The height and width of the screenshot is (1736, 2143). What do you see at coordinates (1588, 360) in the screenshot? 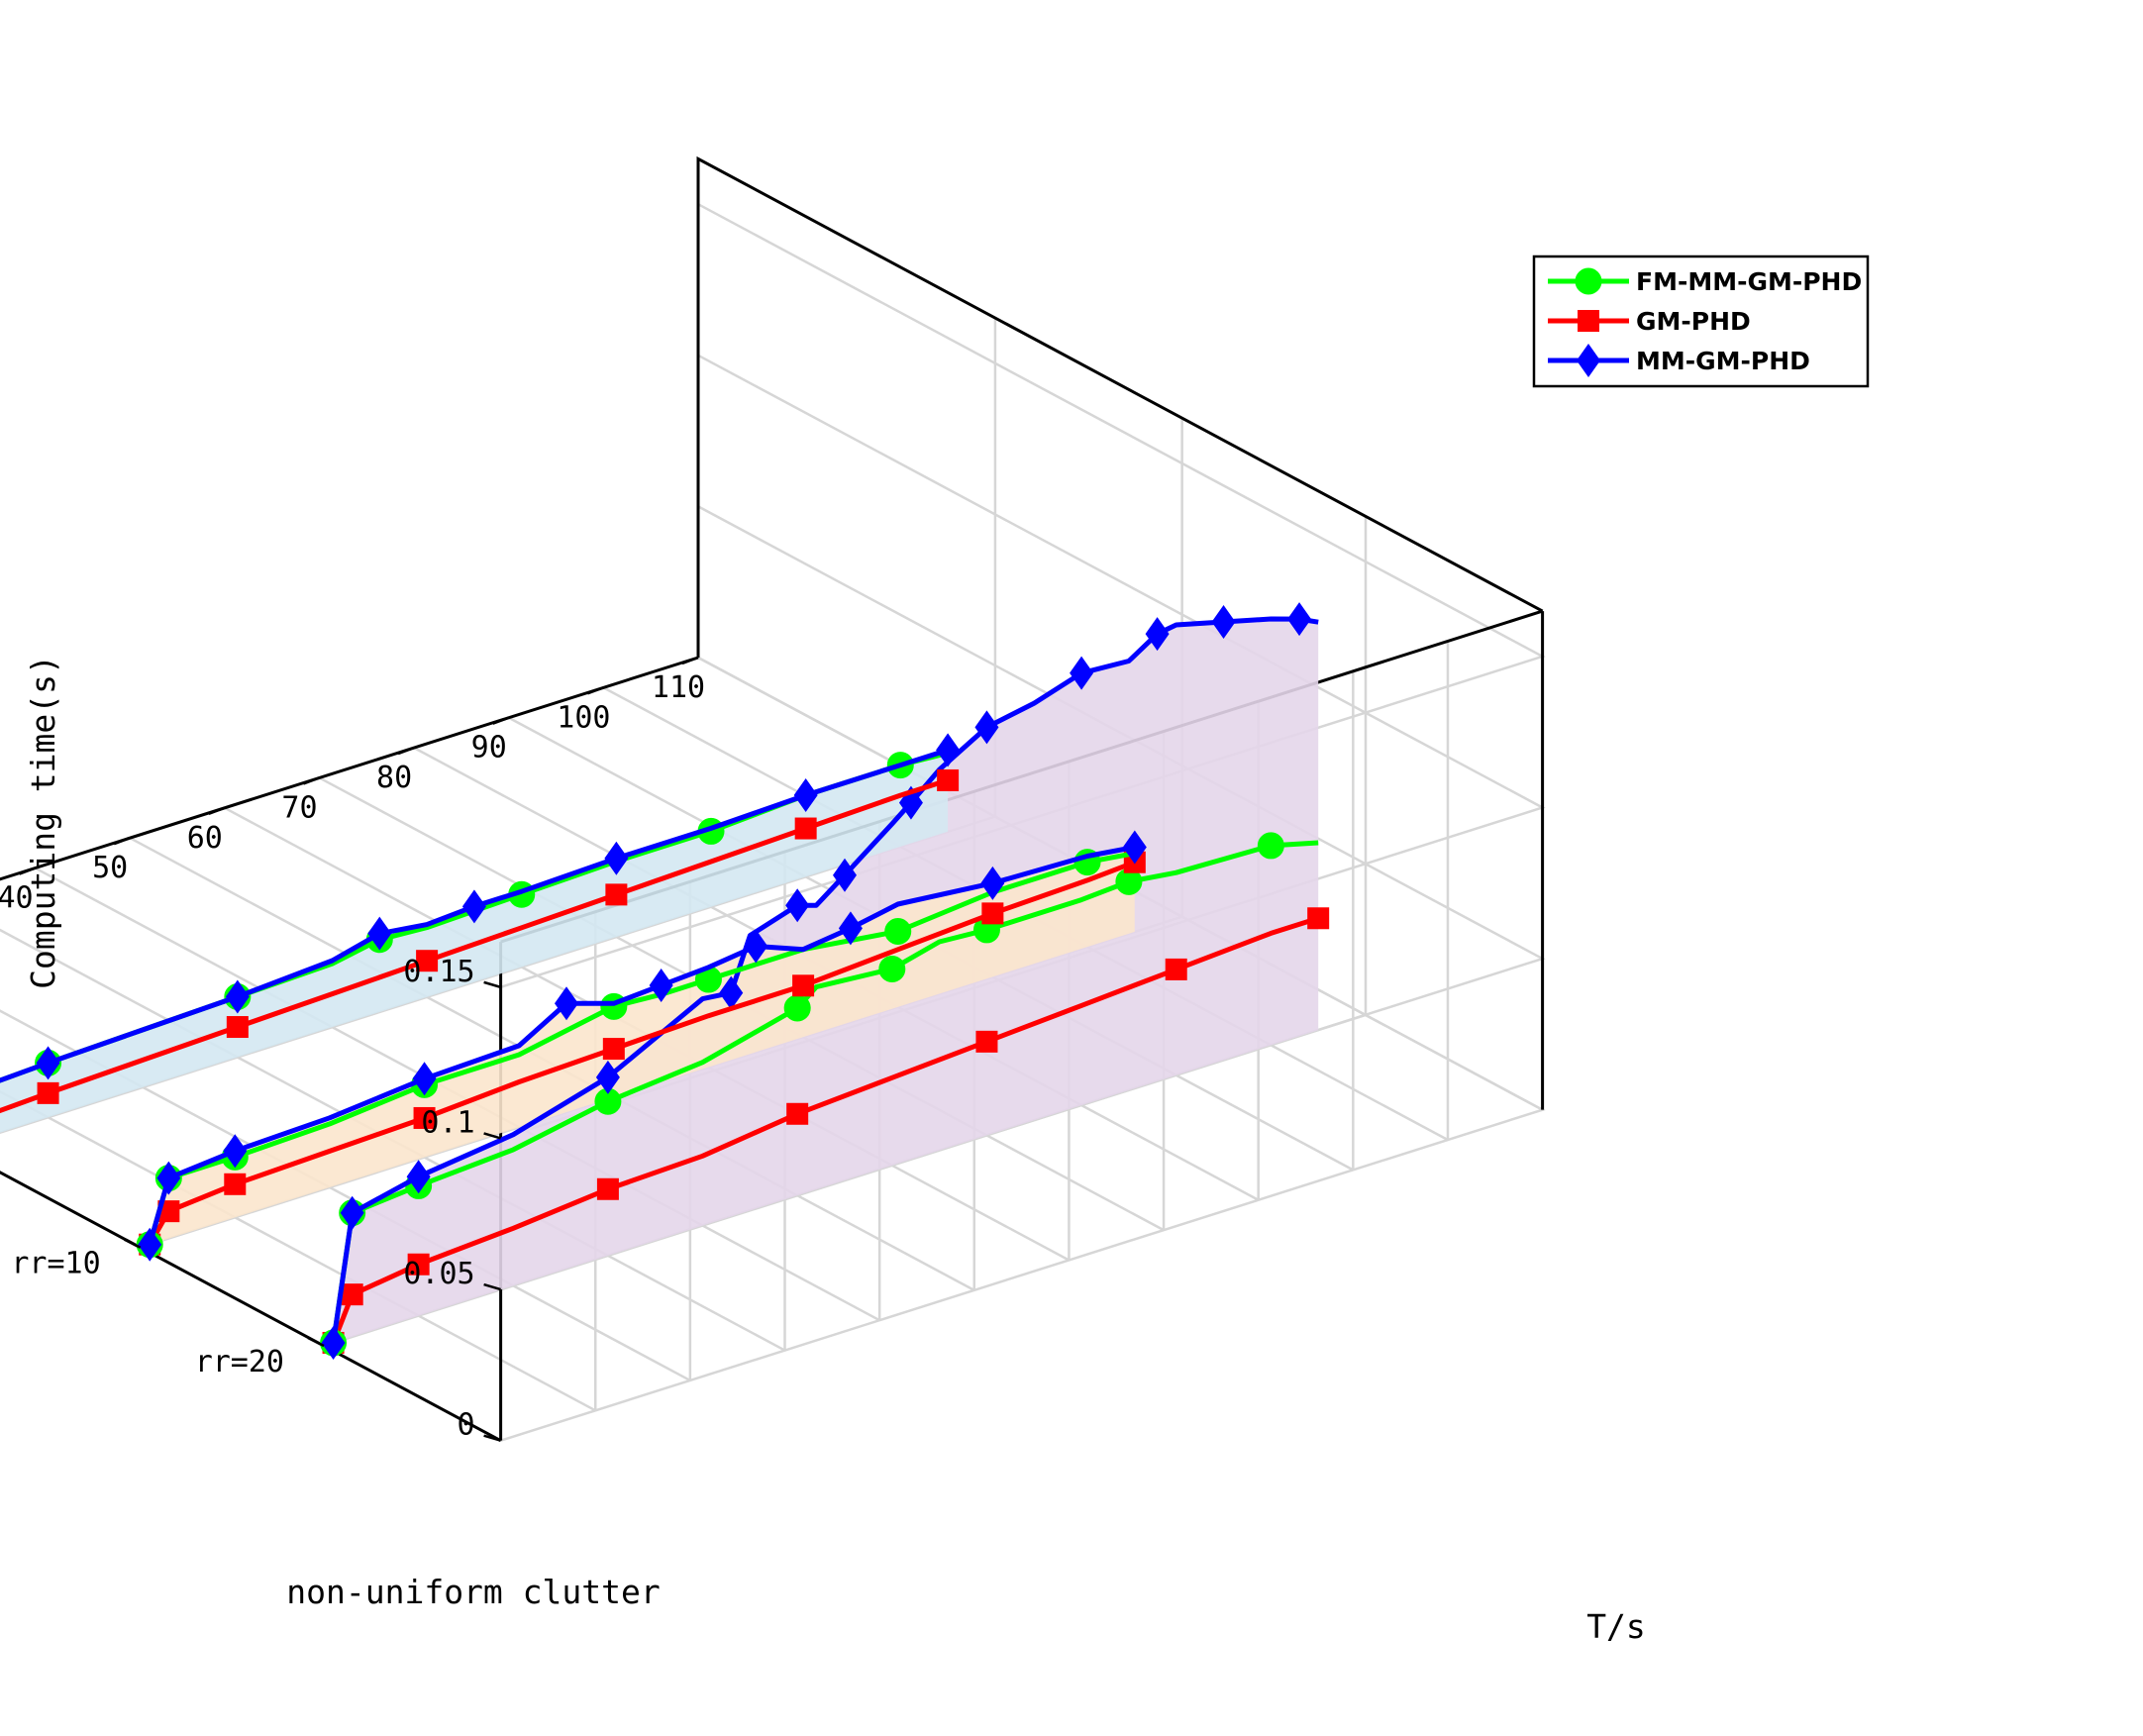
I see `legend-marker-diamond` at bounding box center [1588, 360].